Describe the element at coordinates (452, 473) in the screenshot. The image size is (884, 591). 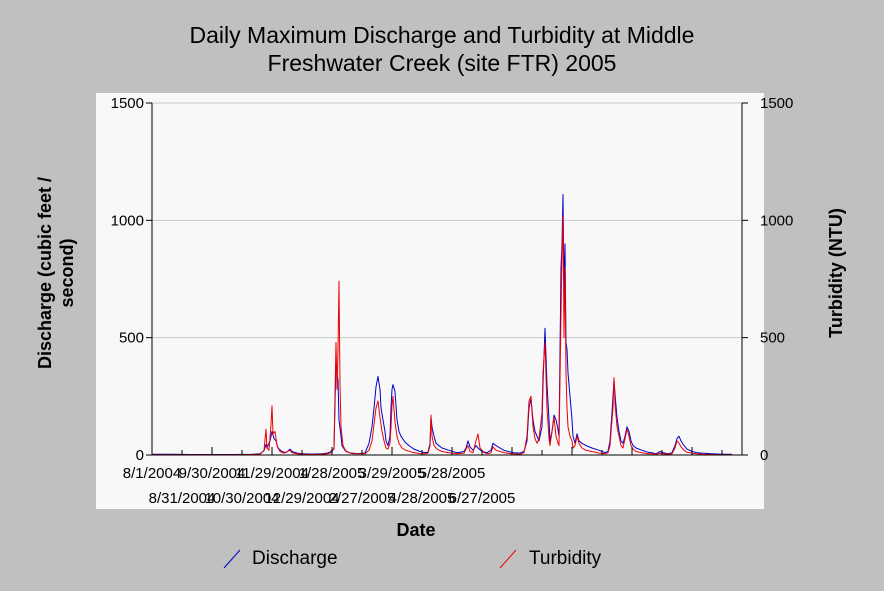
I see `x-tick-label-row1-5: 5/28/2005` at that location.